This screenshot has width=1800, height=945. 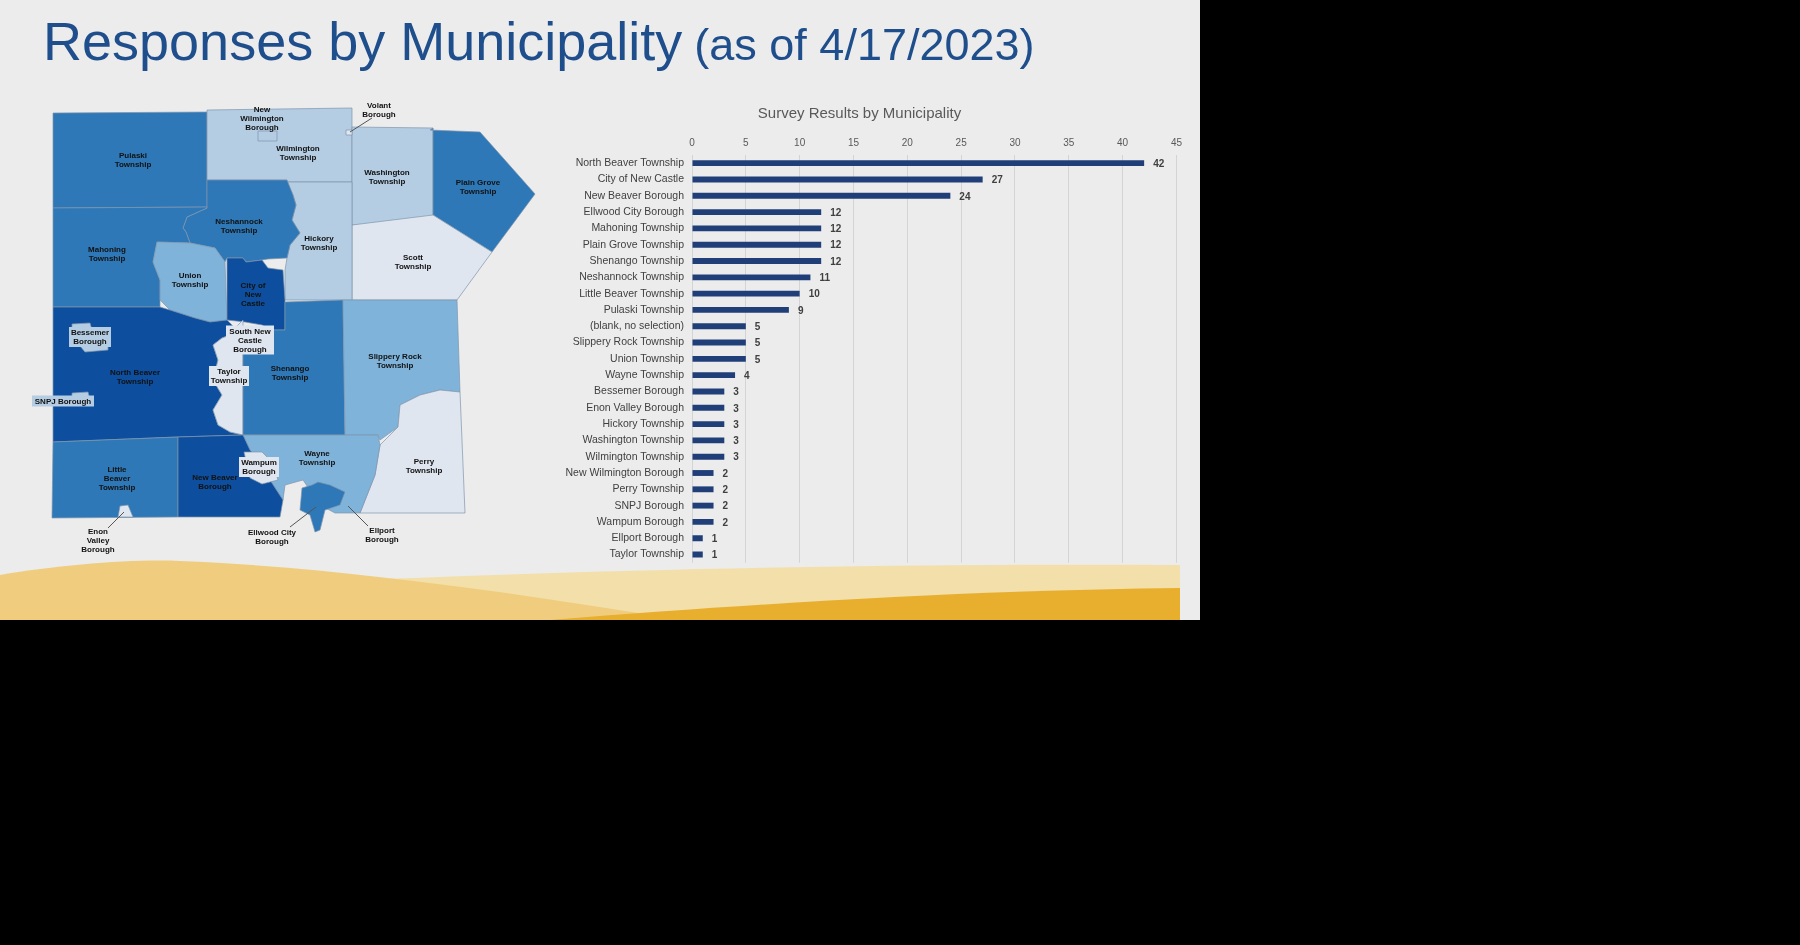 What do you see at coordinates (379, 110) in the screenshot?
I see `text: Volant Borough` at bounding box center [379, 110].